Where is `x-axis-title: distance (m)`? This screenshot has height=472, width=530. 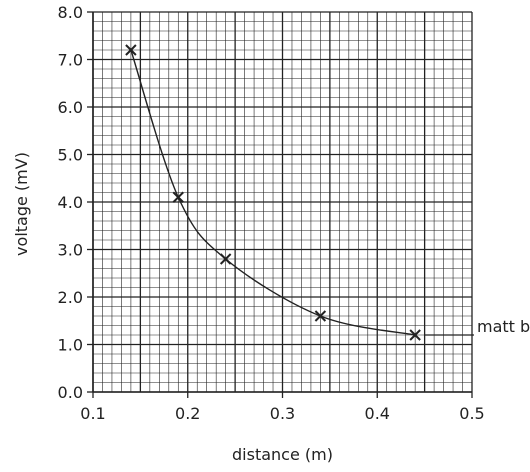 x-axis-title: distance (m) is located at coordinates (282, 454).